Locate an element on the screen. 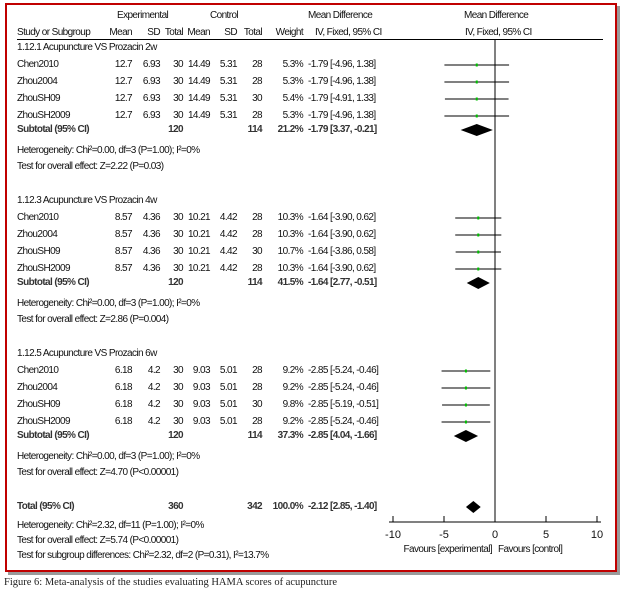  x-tick-label: 10 is located at coordinates (597, 535).